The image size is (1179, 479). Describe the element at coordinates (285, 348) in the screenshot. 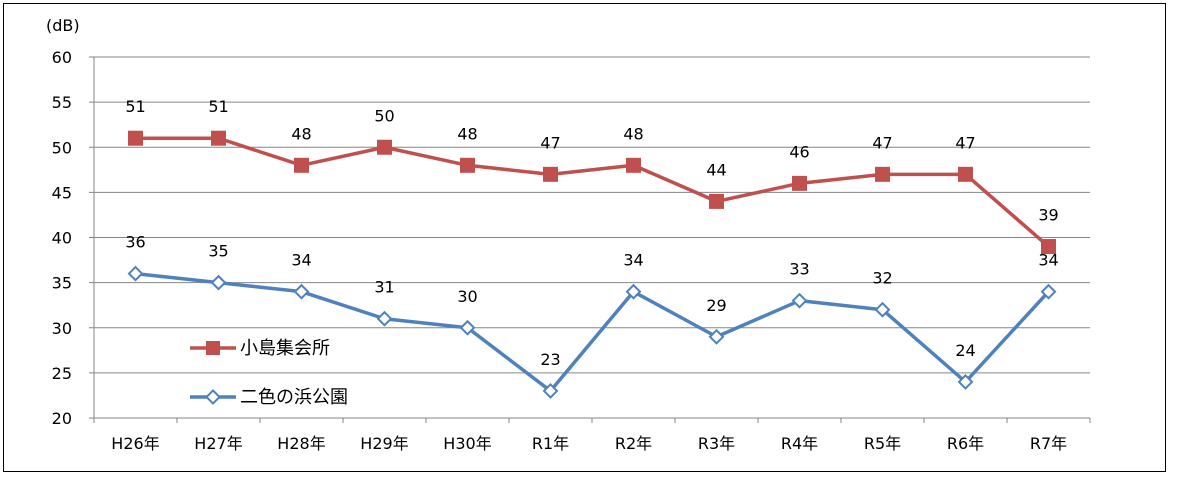

I see `legend-label: 小島集会所` at that location.